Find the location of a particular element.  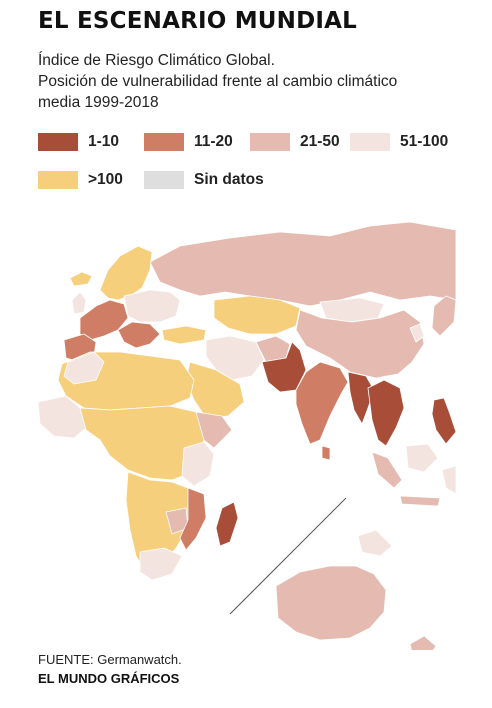

region-sri-lanka is located at coordinates (326, 453).